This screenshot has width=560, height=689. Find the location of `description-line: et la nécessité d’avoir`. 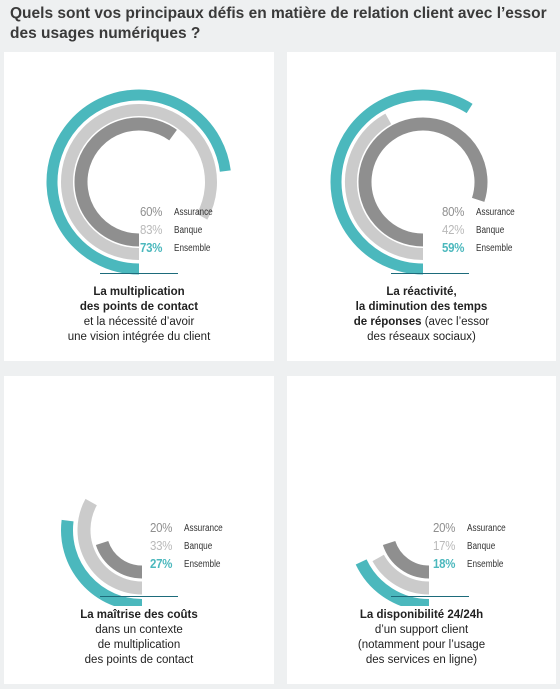

description-line: et la nécessité d’avoir is located at coordinates (139, 322).